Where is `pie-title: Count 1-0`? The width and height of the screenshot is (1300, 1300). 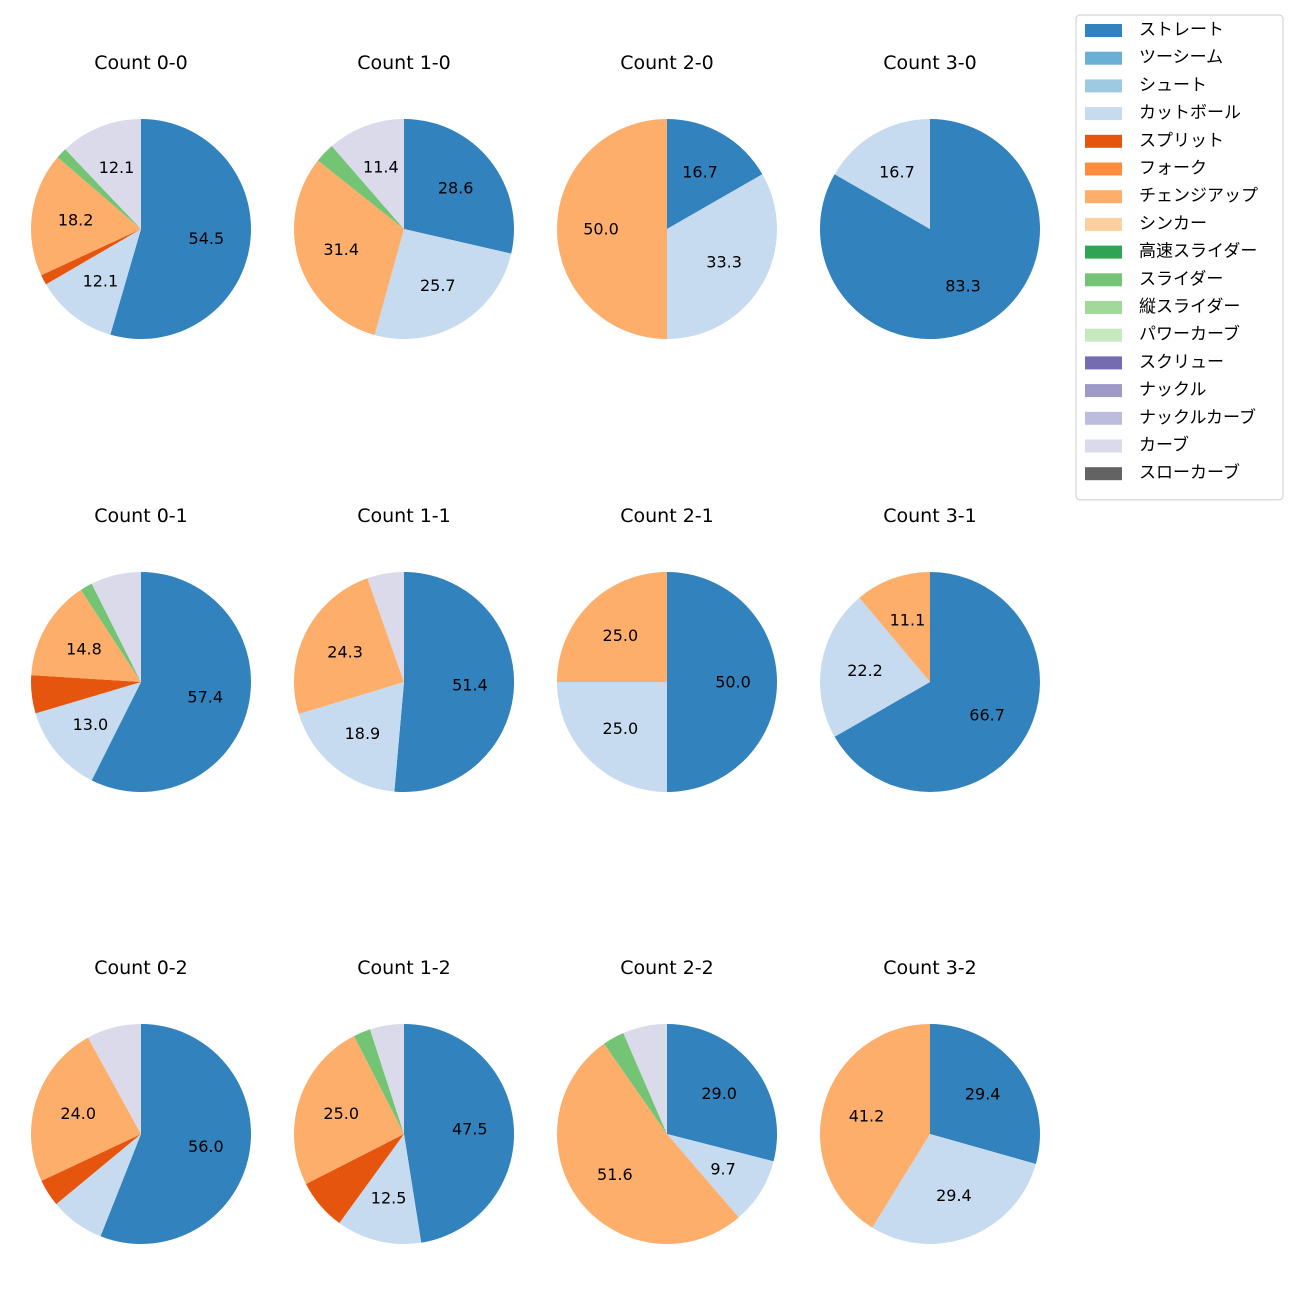 pie-title: Count 1-0 is located at coordinates (404, 63).